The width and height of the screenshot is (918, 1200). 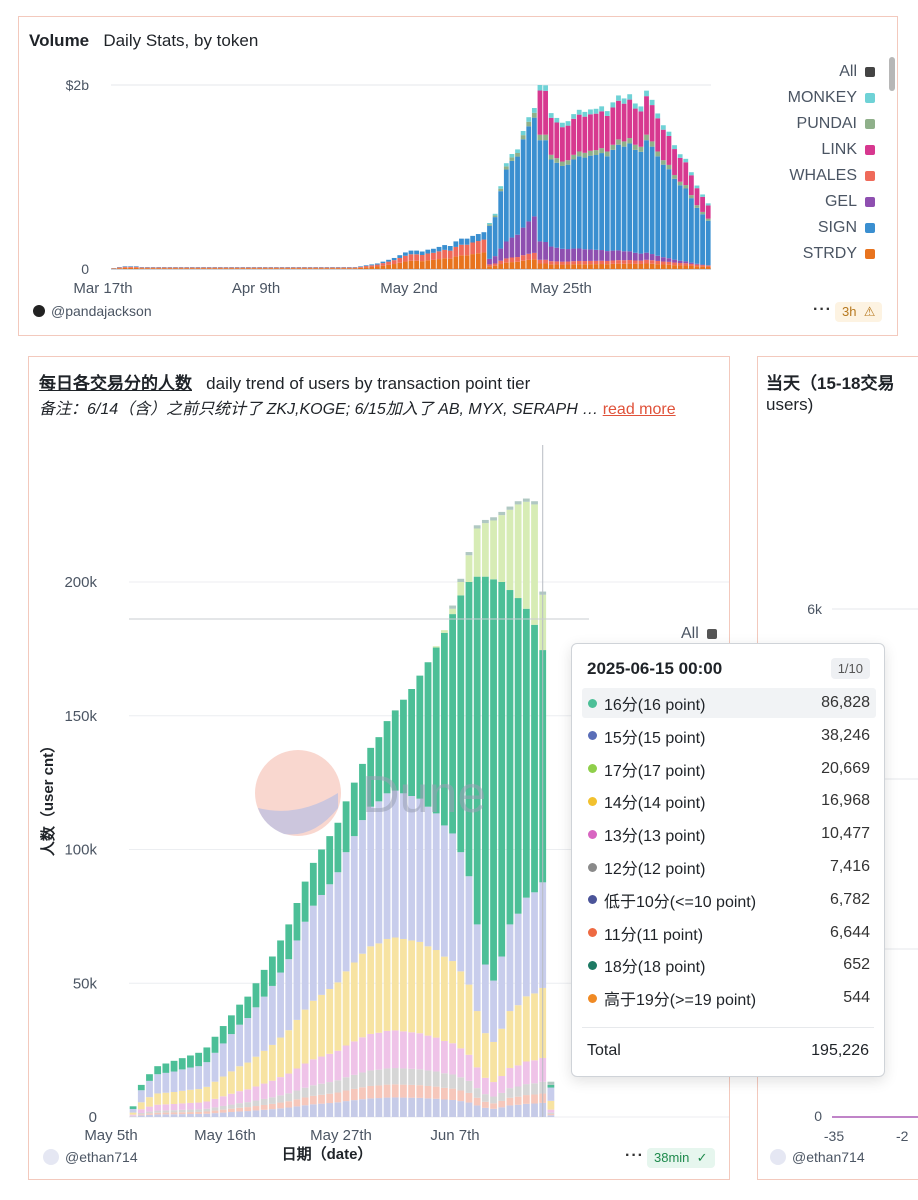 I want to click on legend-item: MONKEY, so click(x=831, y=98).